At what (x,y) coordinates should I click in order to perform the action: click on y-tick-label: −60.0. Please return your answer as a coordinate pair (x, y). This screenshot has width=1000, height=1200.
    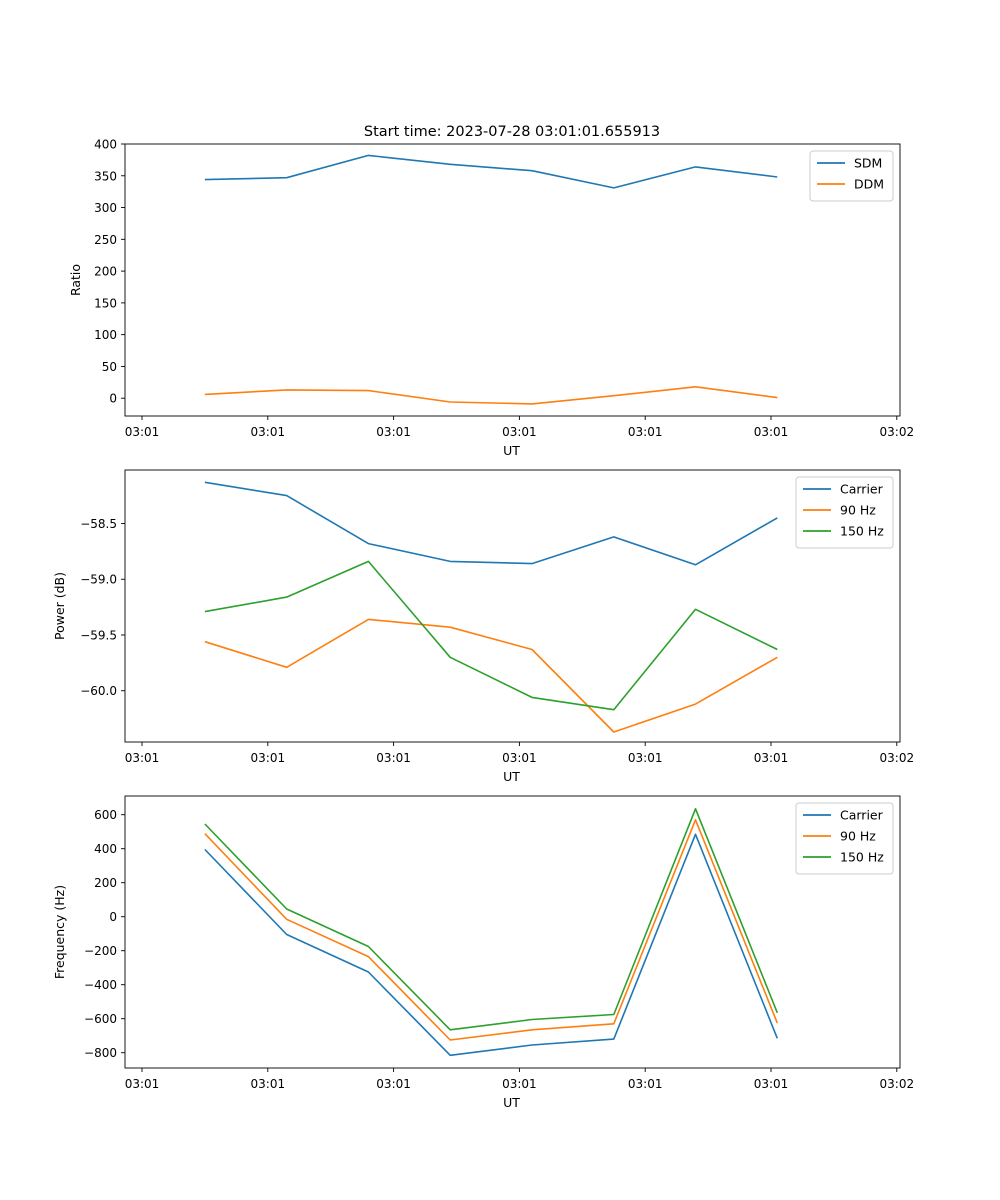
    Looking at the image, I should click on (98, 691).